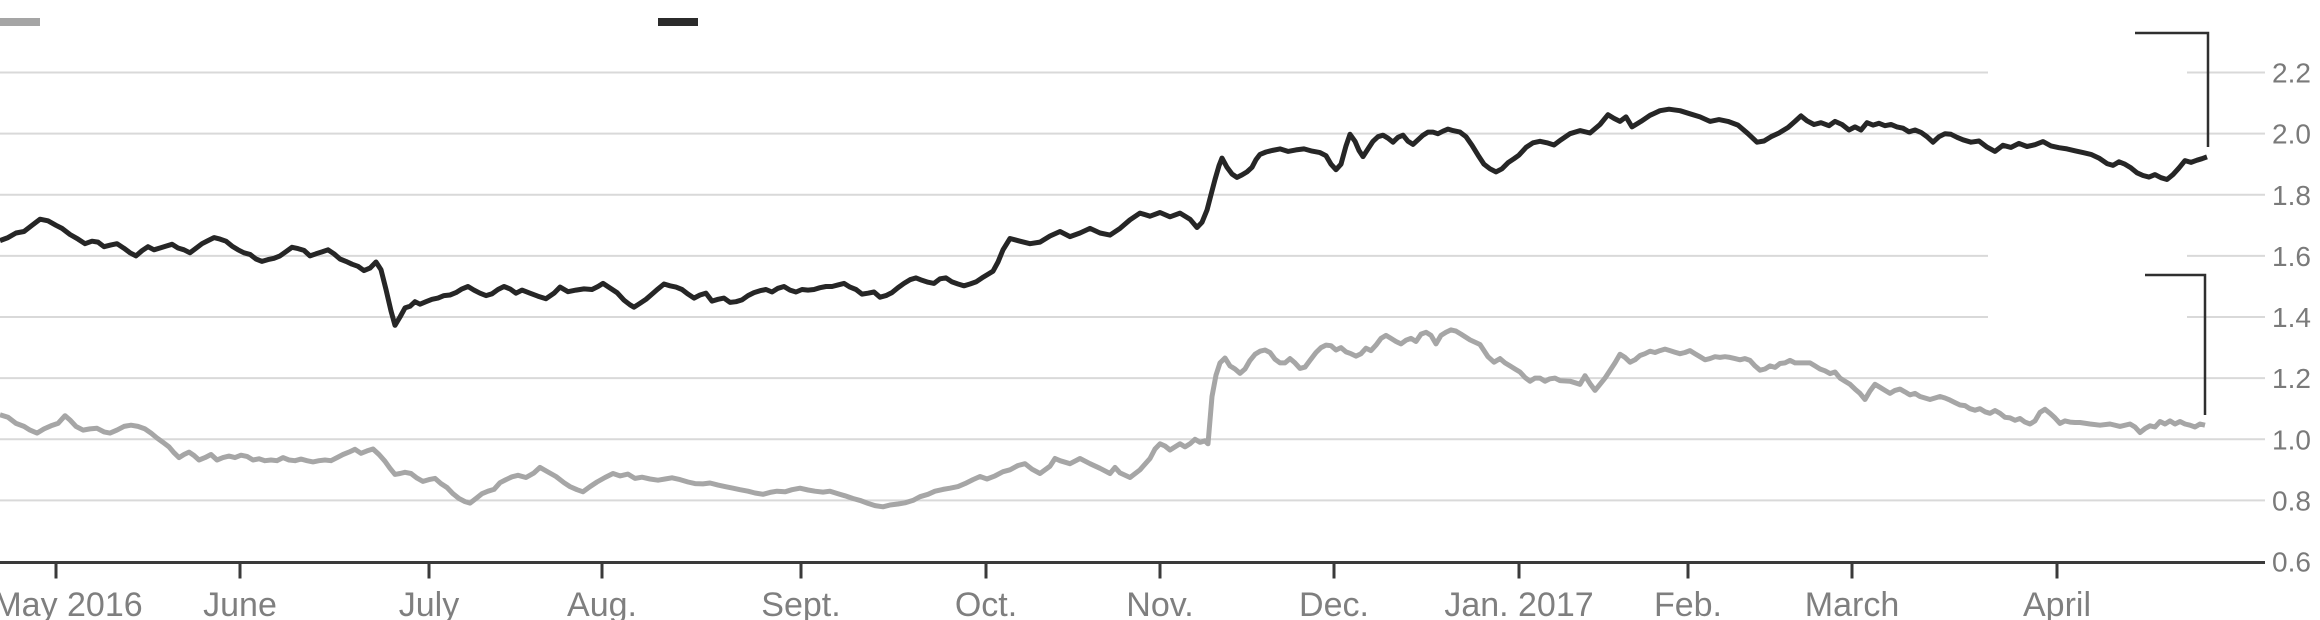  I want to click on y-axis-label: 1.0, so click(2291, 439).